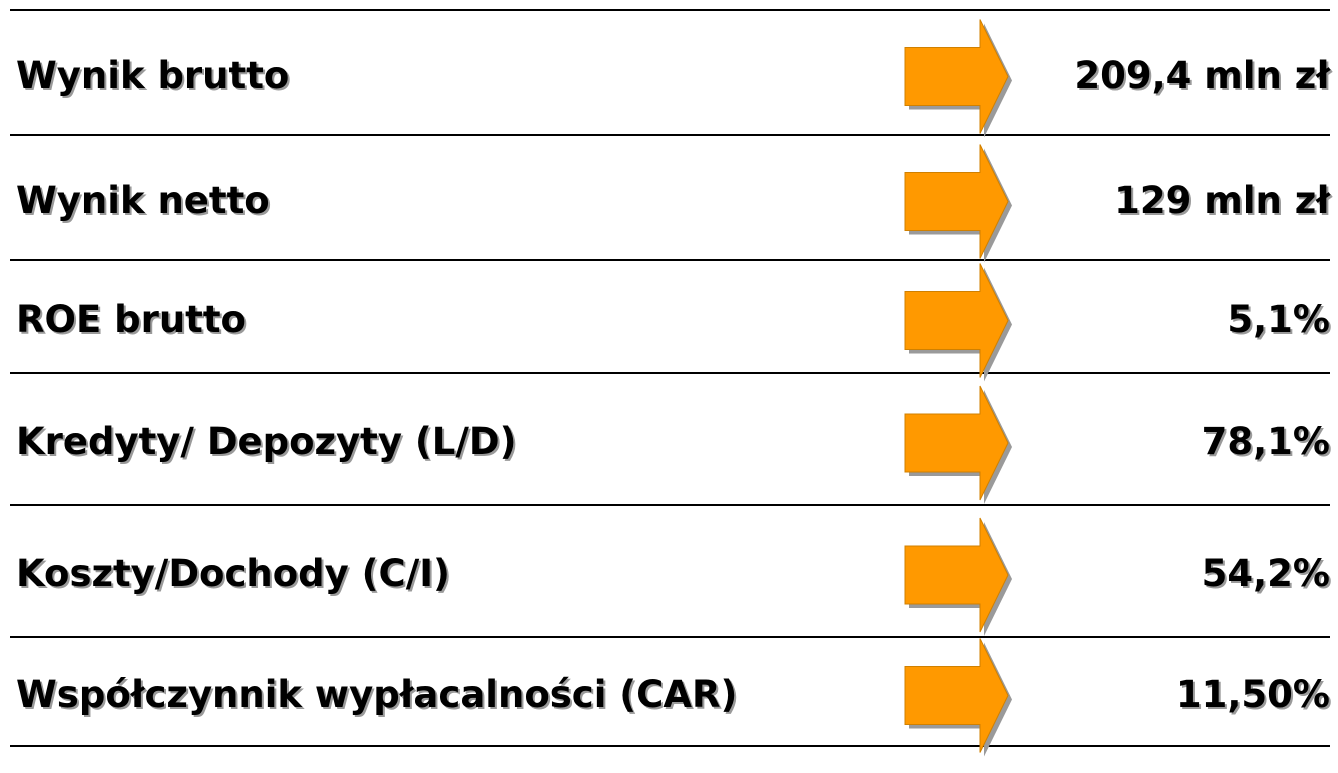  Describe the element at coordinates (1265, 573) in the screenshot. I see `row-value: 54,2%` at that location.